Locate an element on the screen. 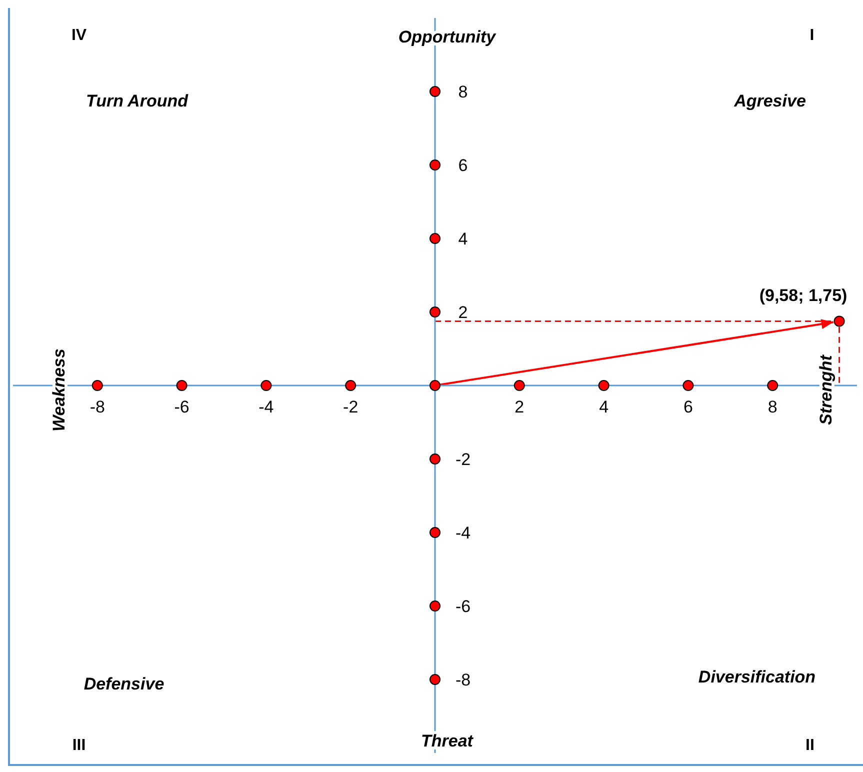 The height and width of the screenshot is (772, 863). y-tick-label: 2 is located at coordinates (463, 312).